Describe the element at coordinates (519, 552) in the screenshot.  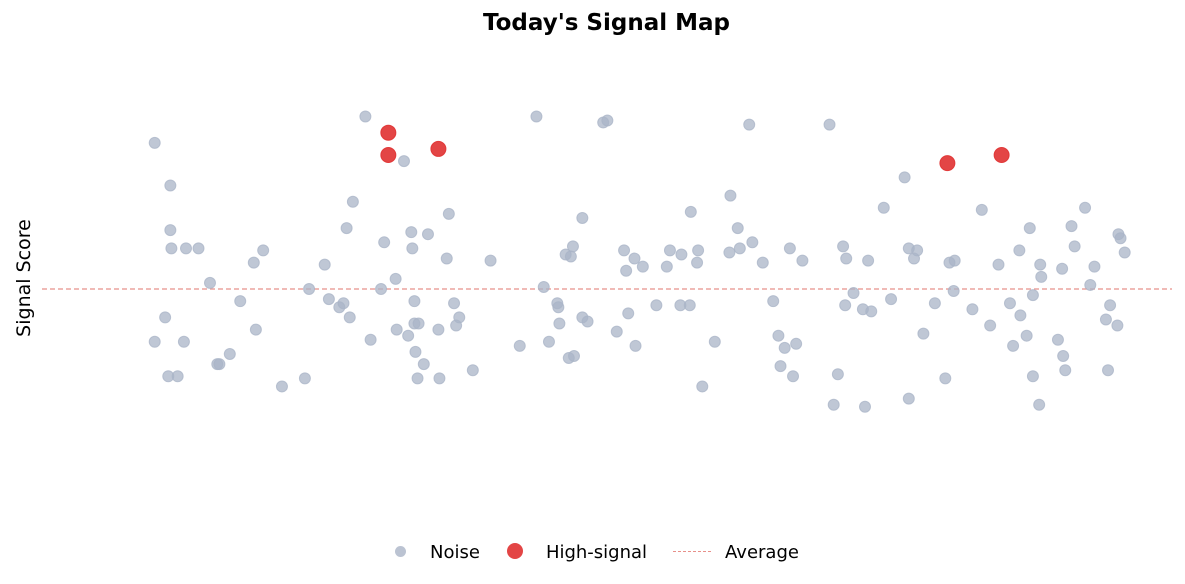
I see `high-signal-marker-icon` at that location.